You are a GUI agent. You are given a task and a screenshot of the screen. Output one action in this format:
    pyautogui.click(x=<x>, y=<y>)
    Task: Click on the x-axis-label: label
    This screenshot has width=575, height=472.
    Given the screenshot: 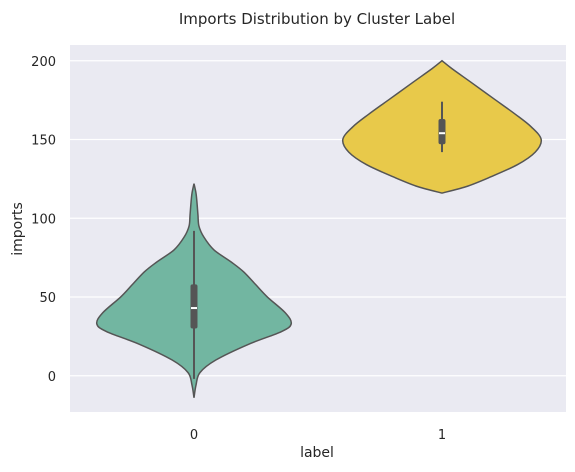 What is the action you would take?
    pyautogui.click(x=317, y=453)
    